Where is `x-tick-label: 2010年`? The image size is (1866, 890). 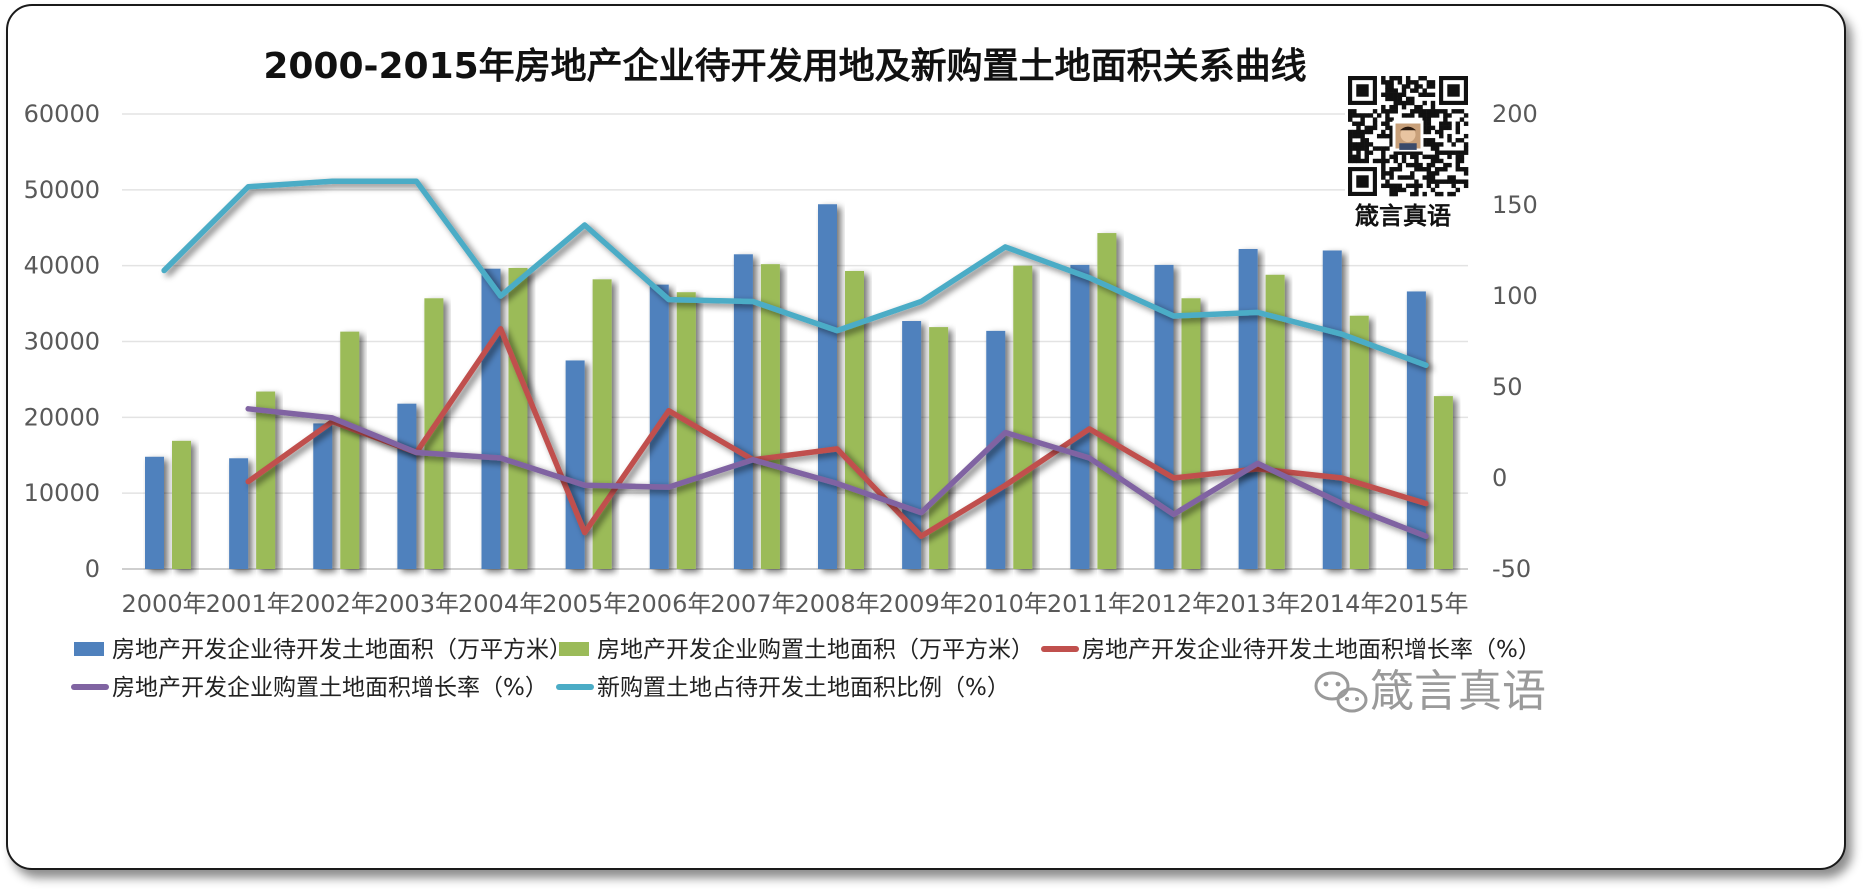 x-tick-label: 2010年 is located at coordinates (1005, 604).